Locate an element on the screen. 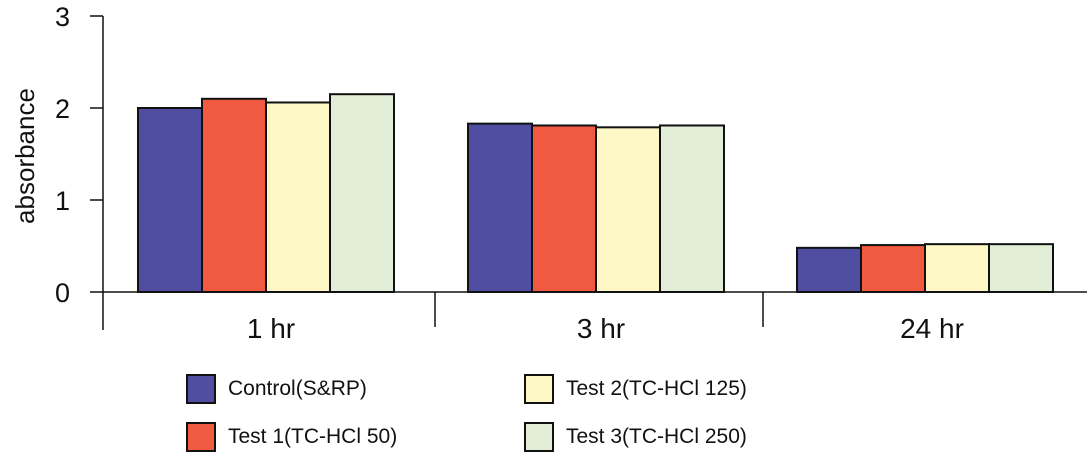  legend-item-control: Control(S&RP) is located at coordinates (276, 389).